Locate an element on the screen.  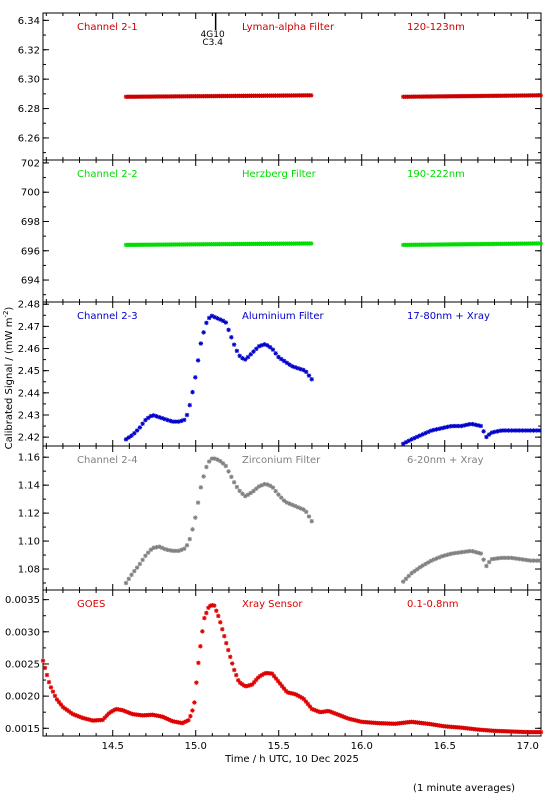
band-label: 17-80nm + Xray is located at coordinates (448, 316).